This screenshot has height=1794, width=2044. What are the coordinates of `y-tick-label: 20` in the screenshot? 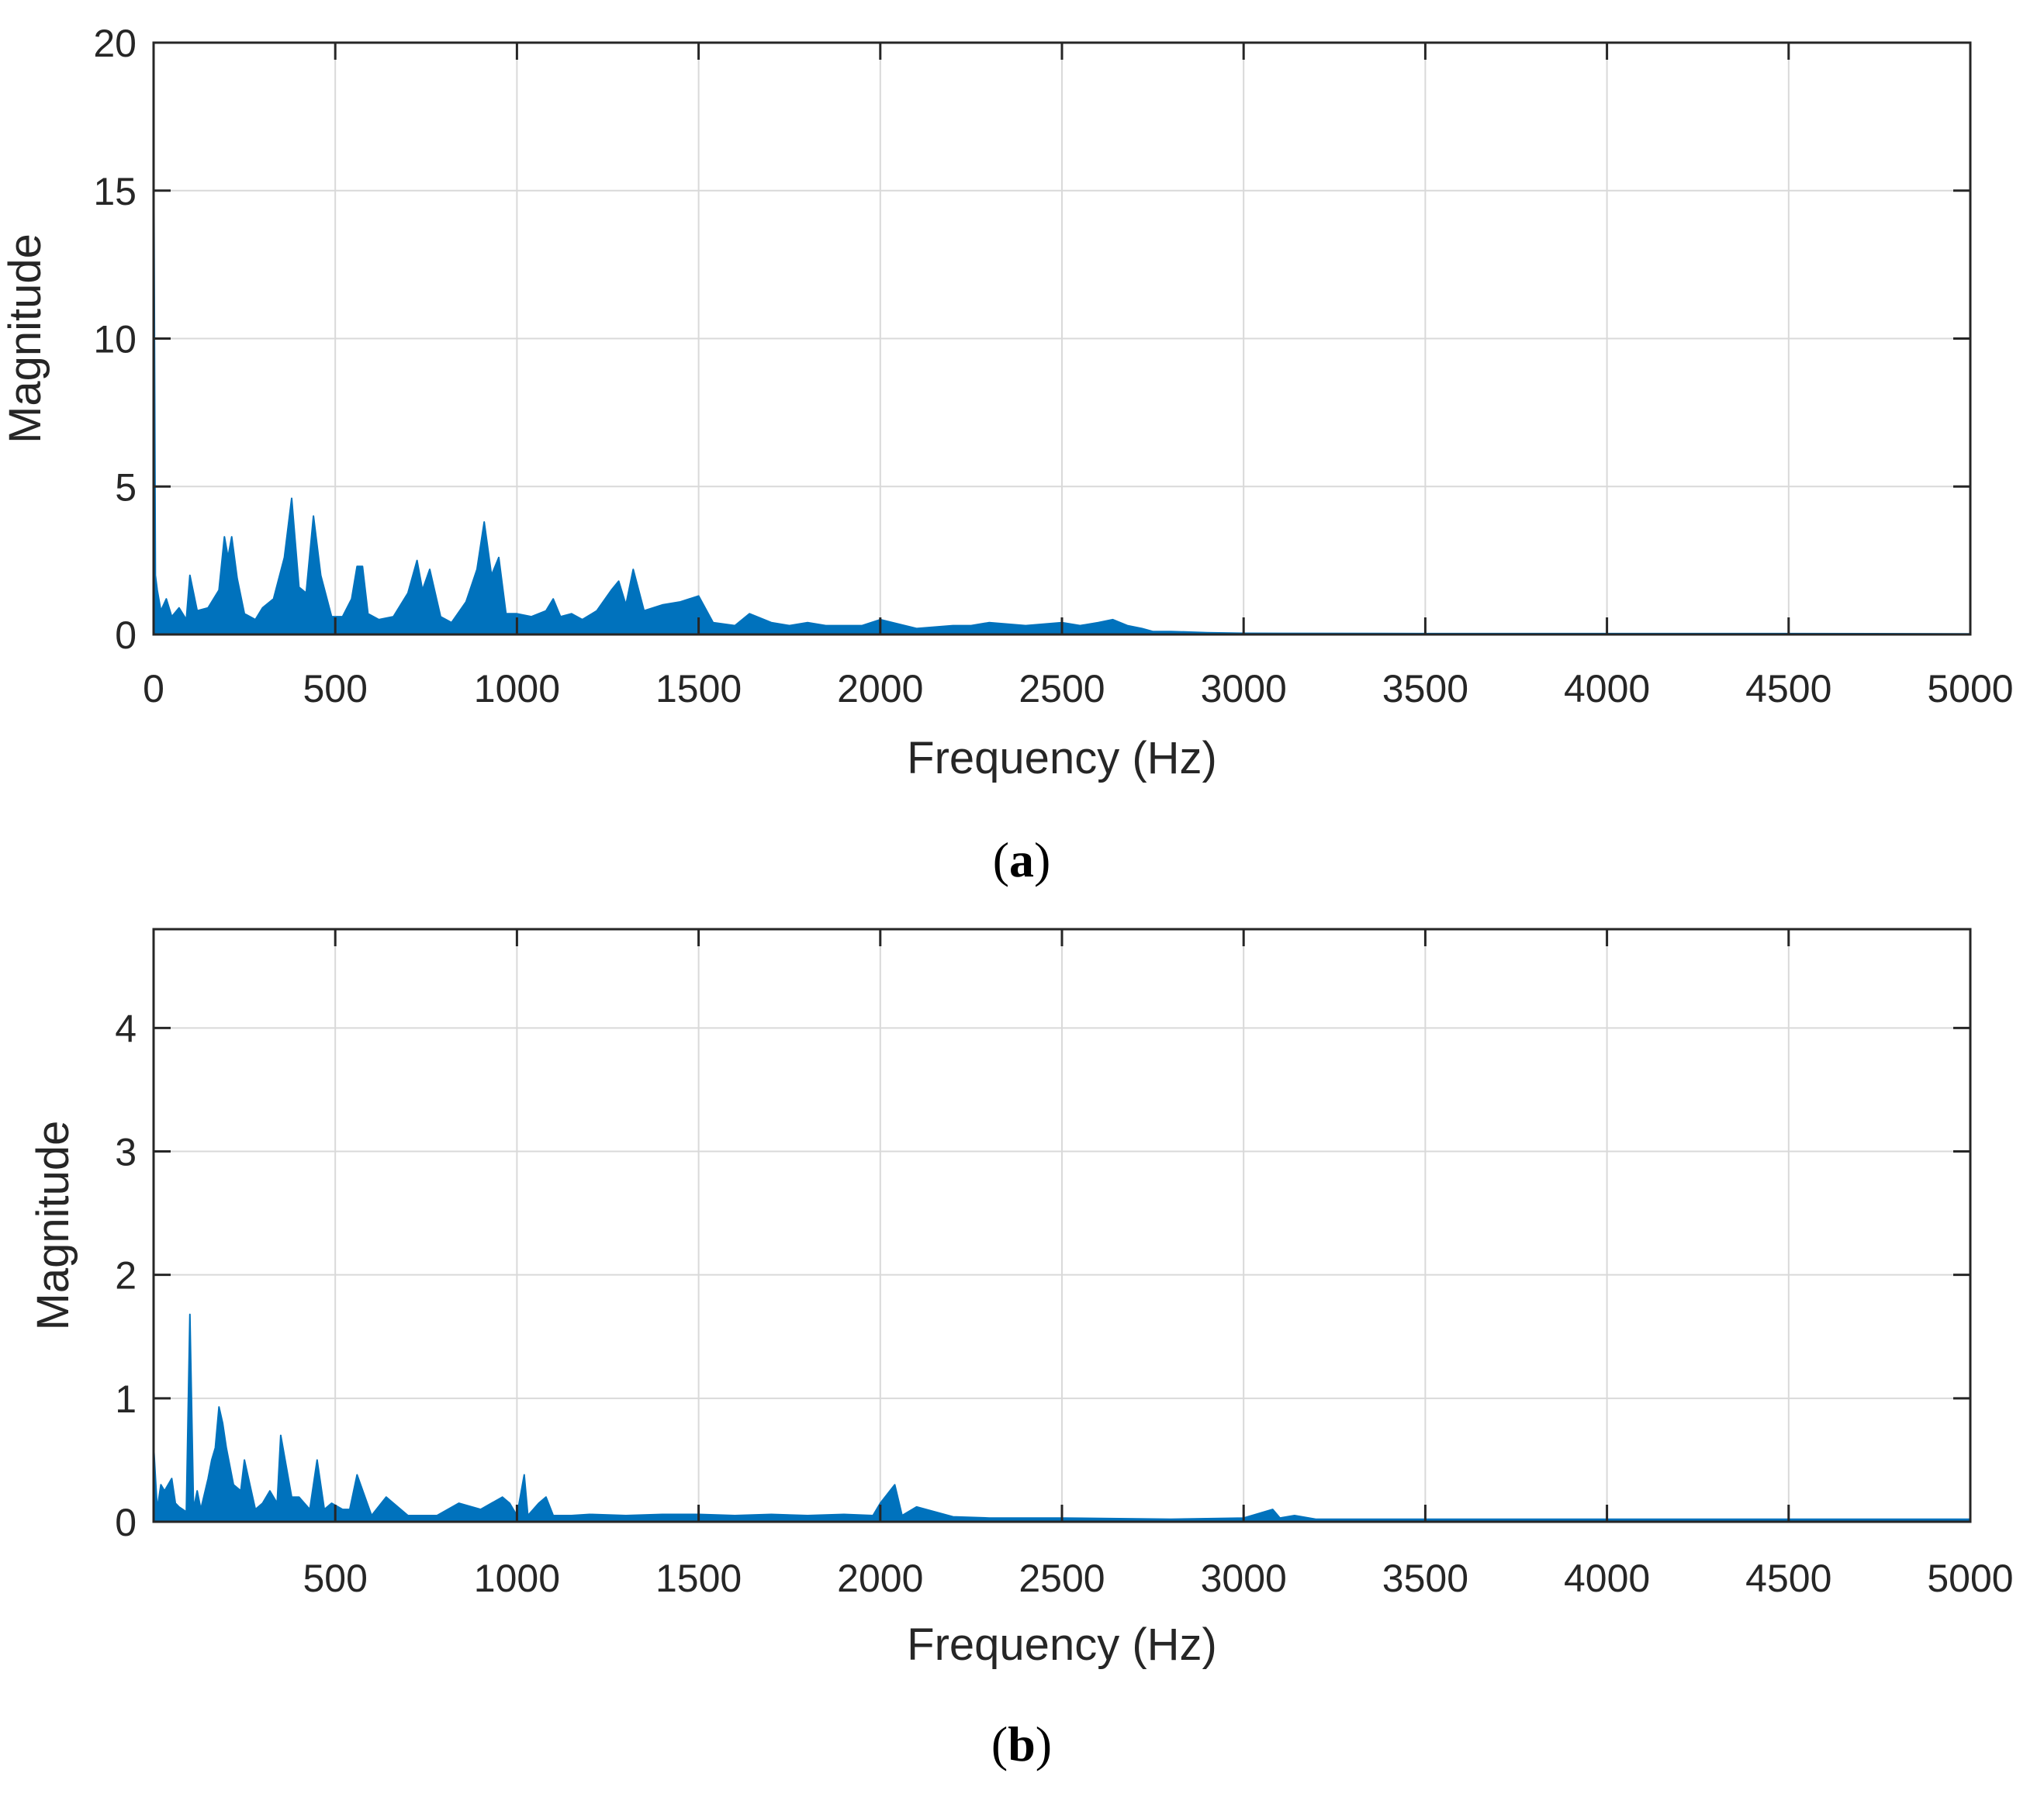 It's located at (115, 43).